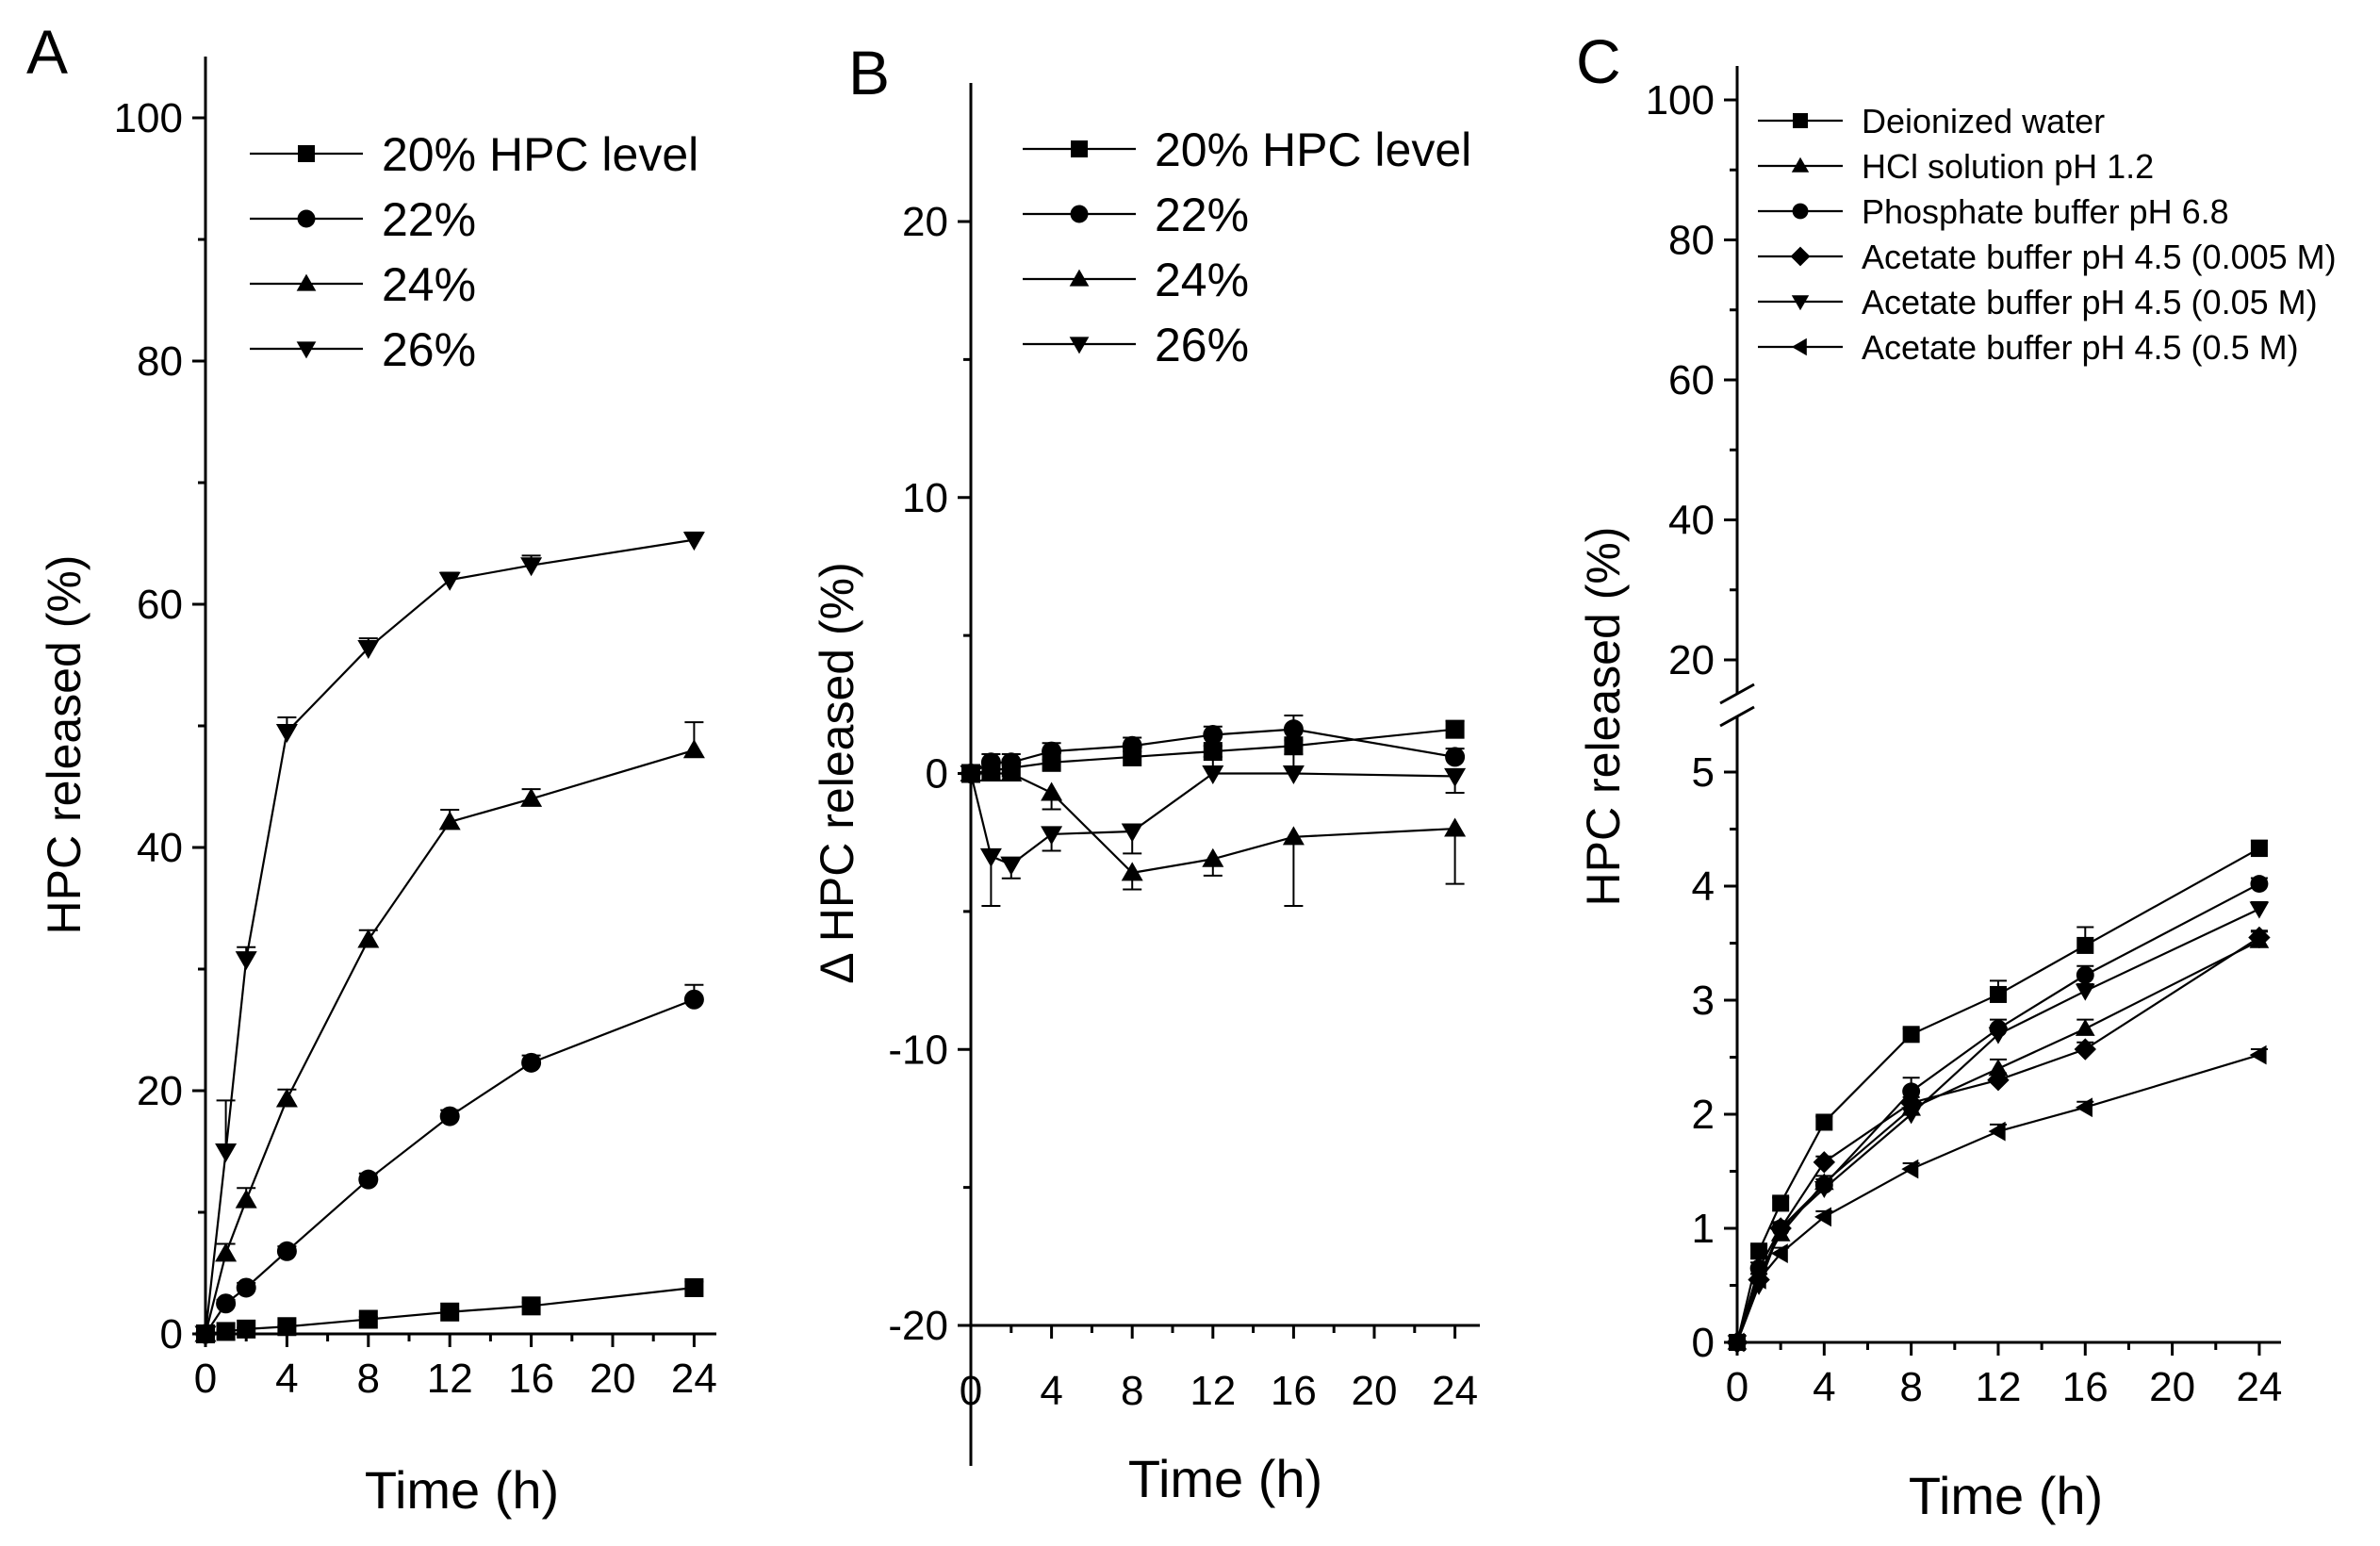 Image resolution: width=2380 pixels, height=1546 pixels. I want to click on y-tick-label: 5, so click(1703, 772).